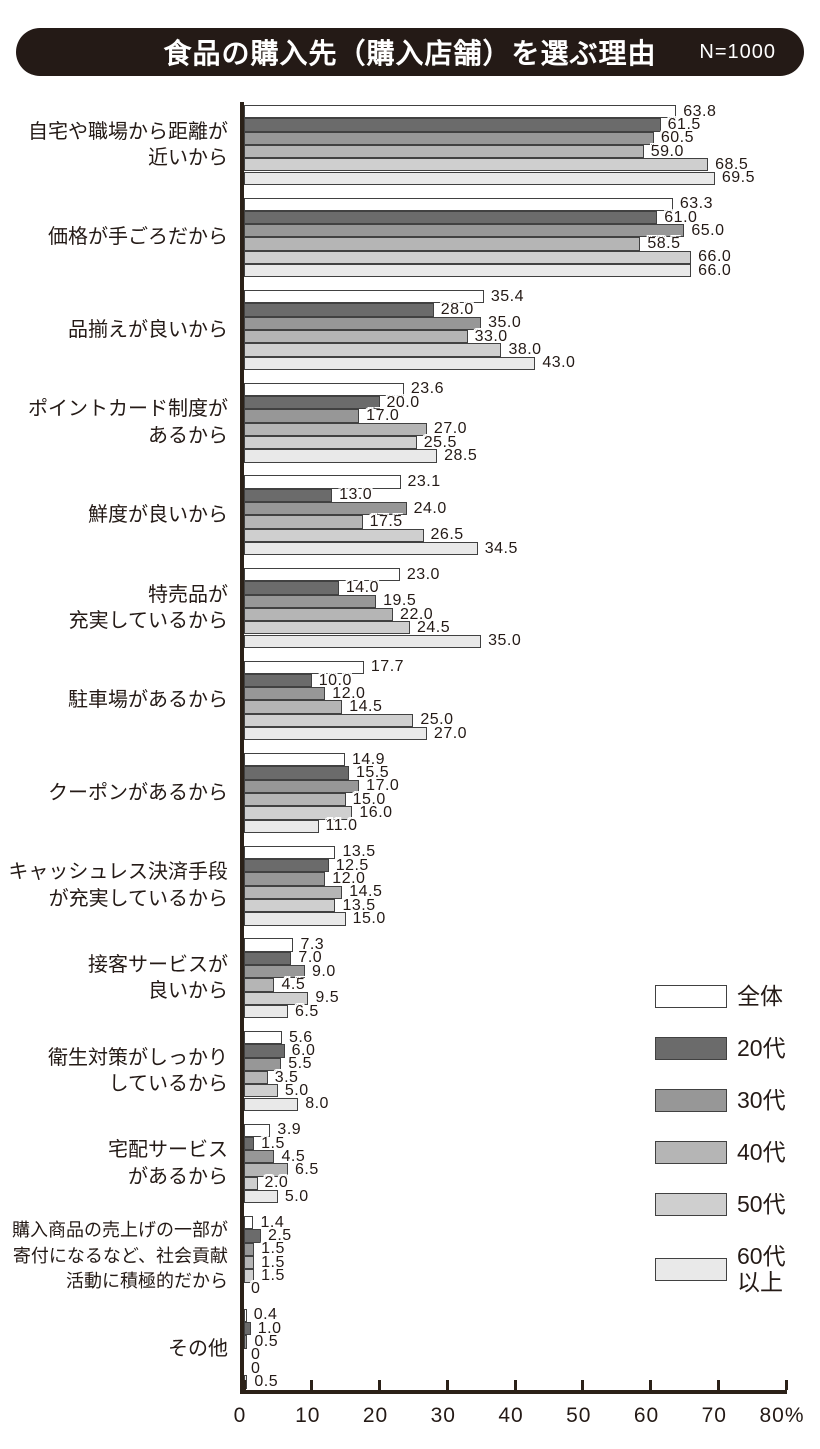 This screenshot has width=820, height=1449. What do you see at coordinates (515, 693) in the screenshot?
I see `bar-row: 12.0` at bounding box center [515, 693].